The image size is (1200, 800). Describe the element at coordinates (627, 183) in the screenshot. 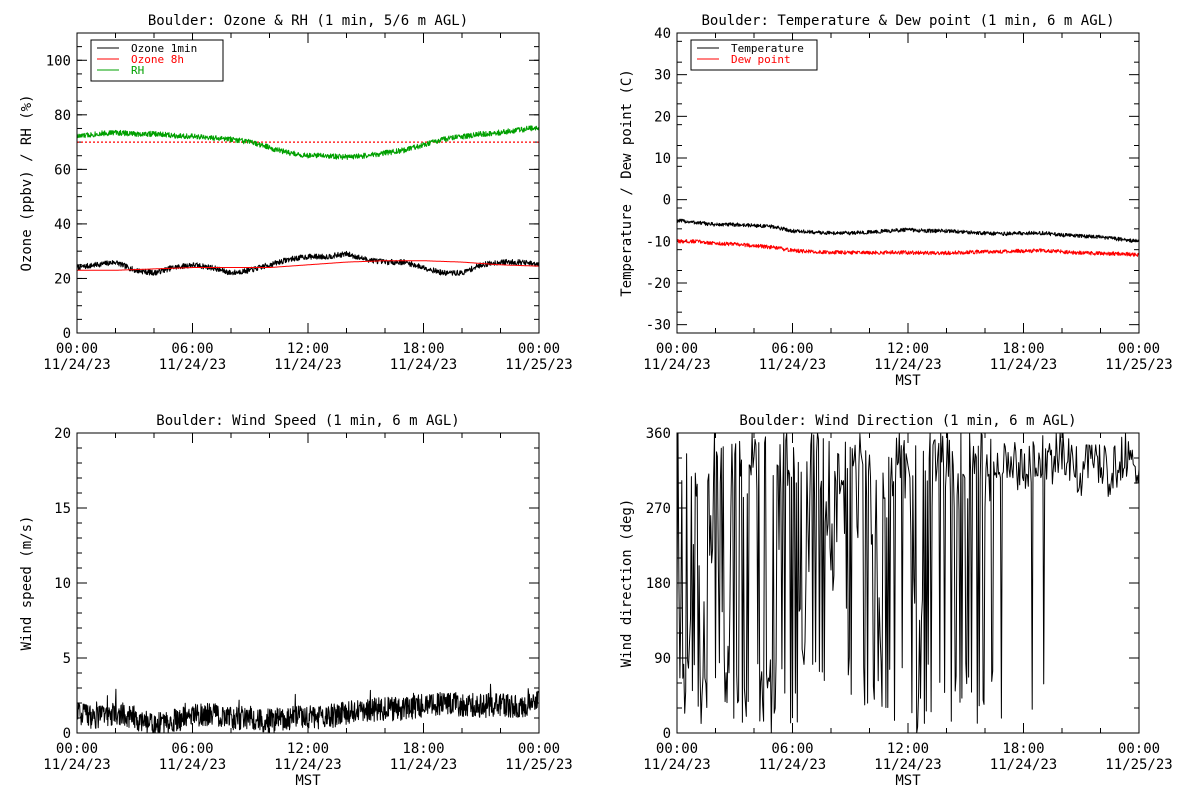

I see `y-axis-label: Temperature / Dew point (C)` at that location.